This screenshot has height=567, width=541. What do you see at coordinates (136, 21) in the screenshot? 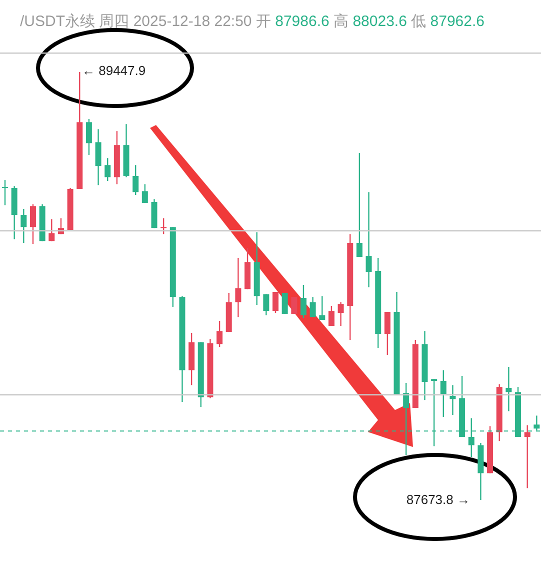
I see `chart-title: /USDT永续 周四 2025-12-18 22:50` at bounding box center [136, 21].